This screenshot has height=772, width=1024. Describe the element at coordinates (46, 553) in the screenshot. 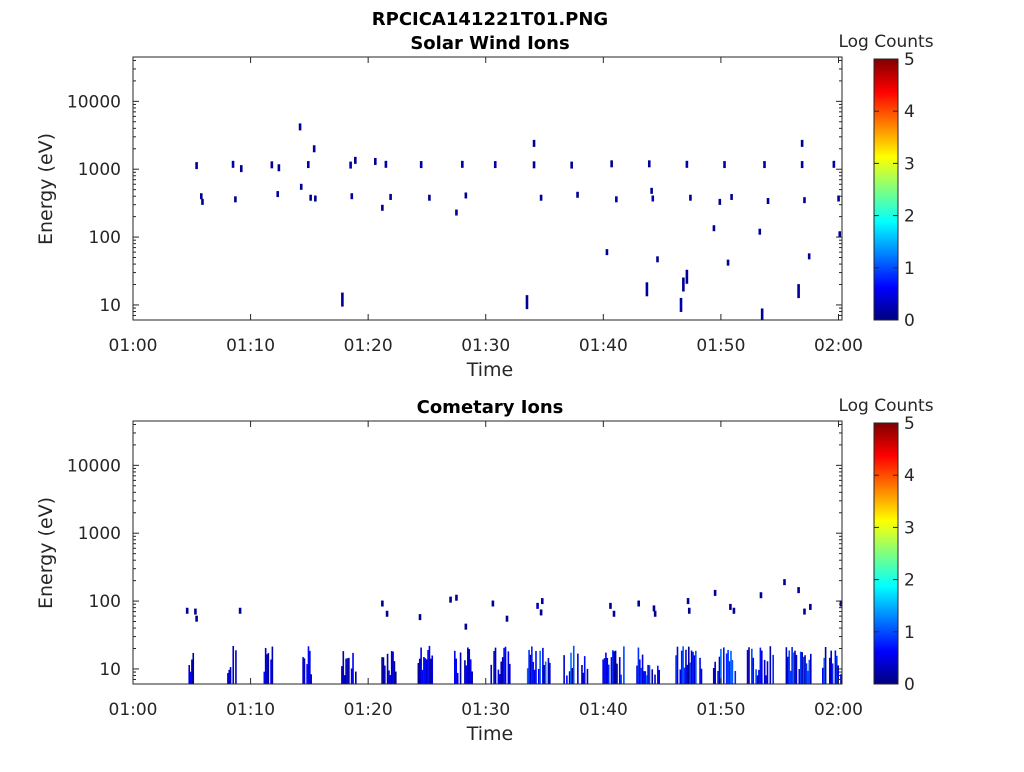

I see `y-axis-label: Energy (eV)` at that location.